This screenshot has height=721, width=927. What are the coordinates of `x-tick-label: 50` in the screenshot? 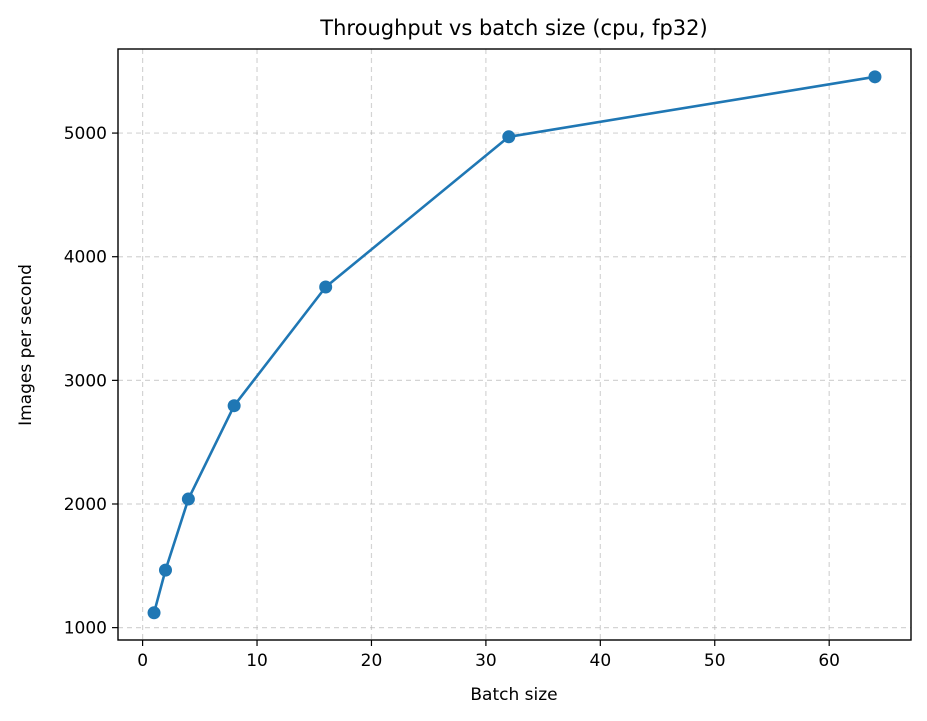 It's located at (715, 661).